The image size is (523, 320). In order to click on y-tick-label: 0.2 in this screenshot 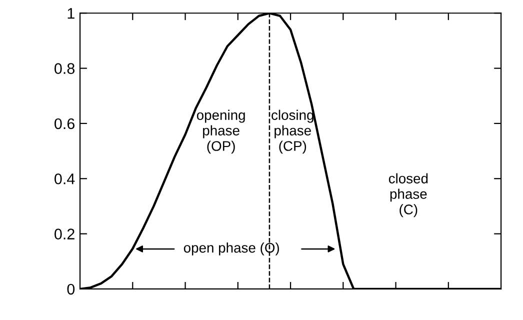, I will do `click(64, 234)`.